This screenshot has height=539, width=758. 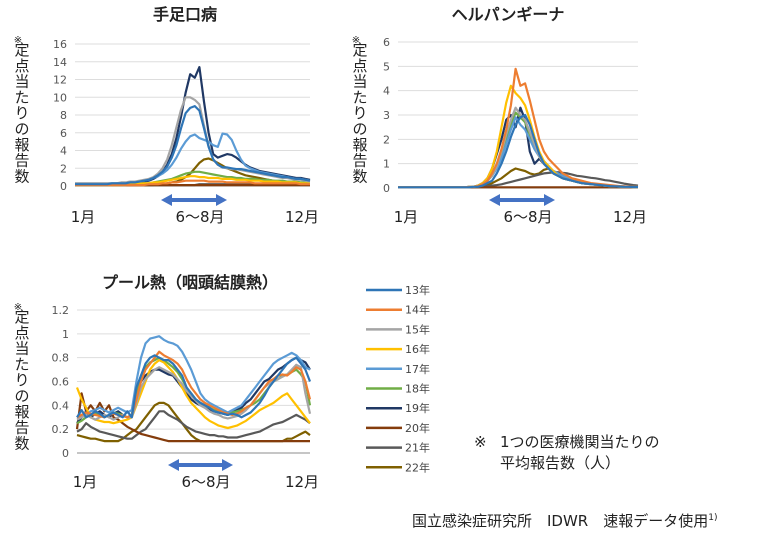 What do you see at coordinates (417, 290) in the screenshot?
I see `legend-label-13年: 13年` at bounding box center [417, 290].